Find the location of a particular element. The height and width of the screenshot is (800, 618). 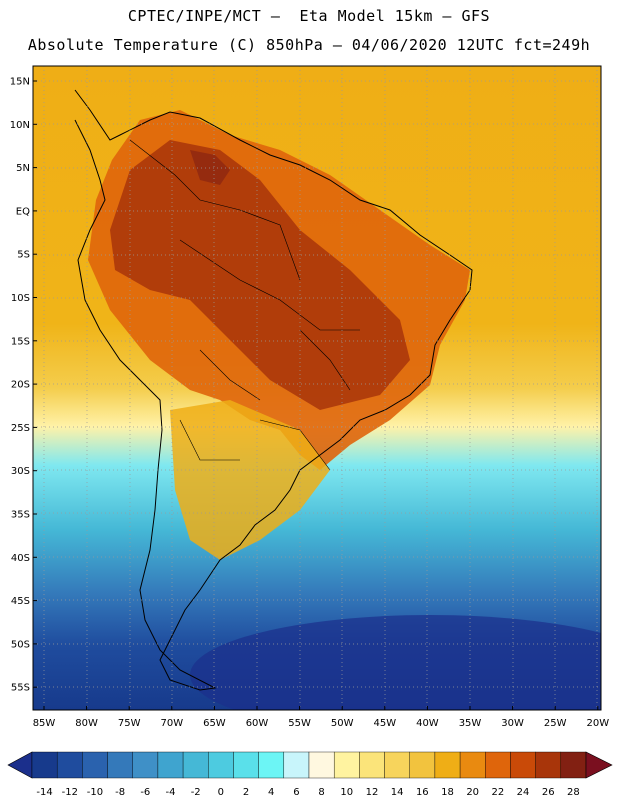

latitude-label: 40S is located at coordinates (20, 558).